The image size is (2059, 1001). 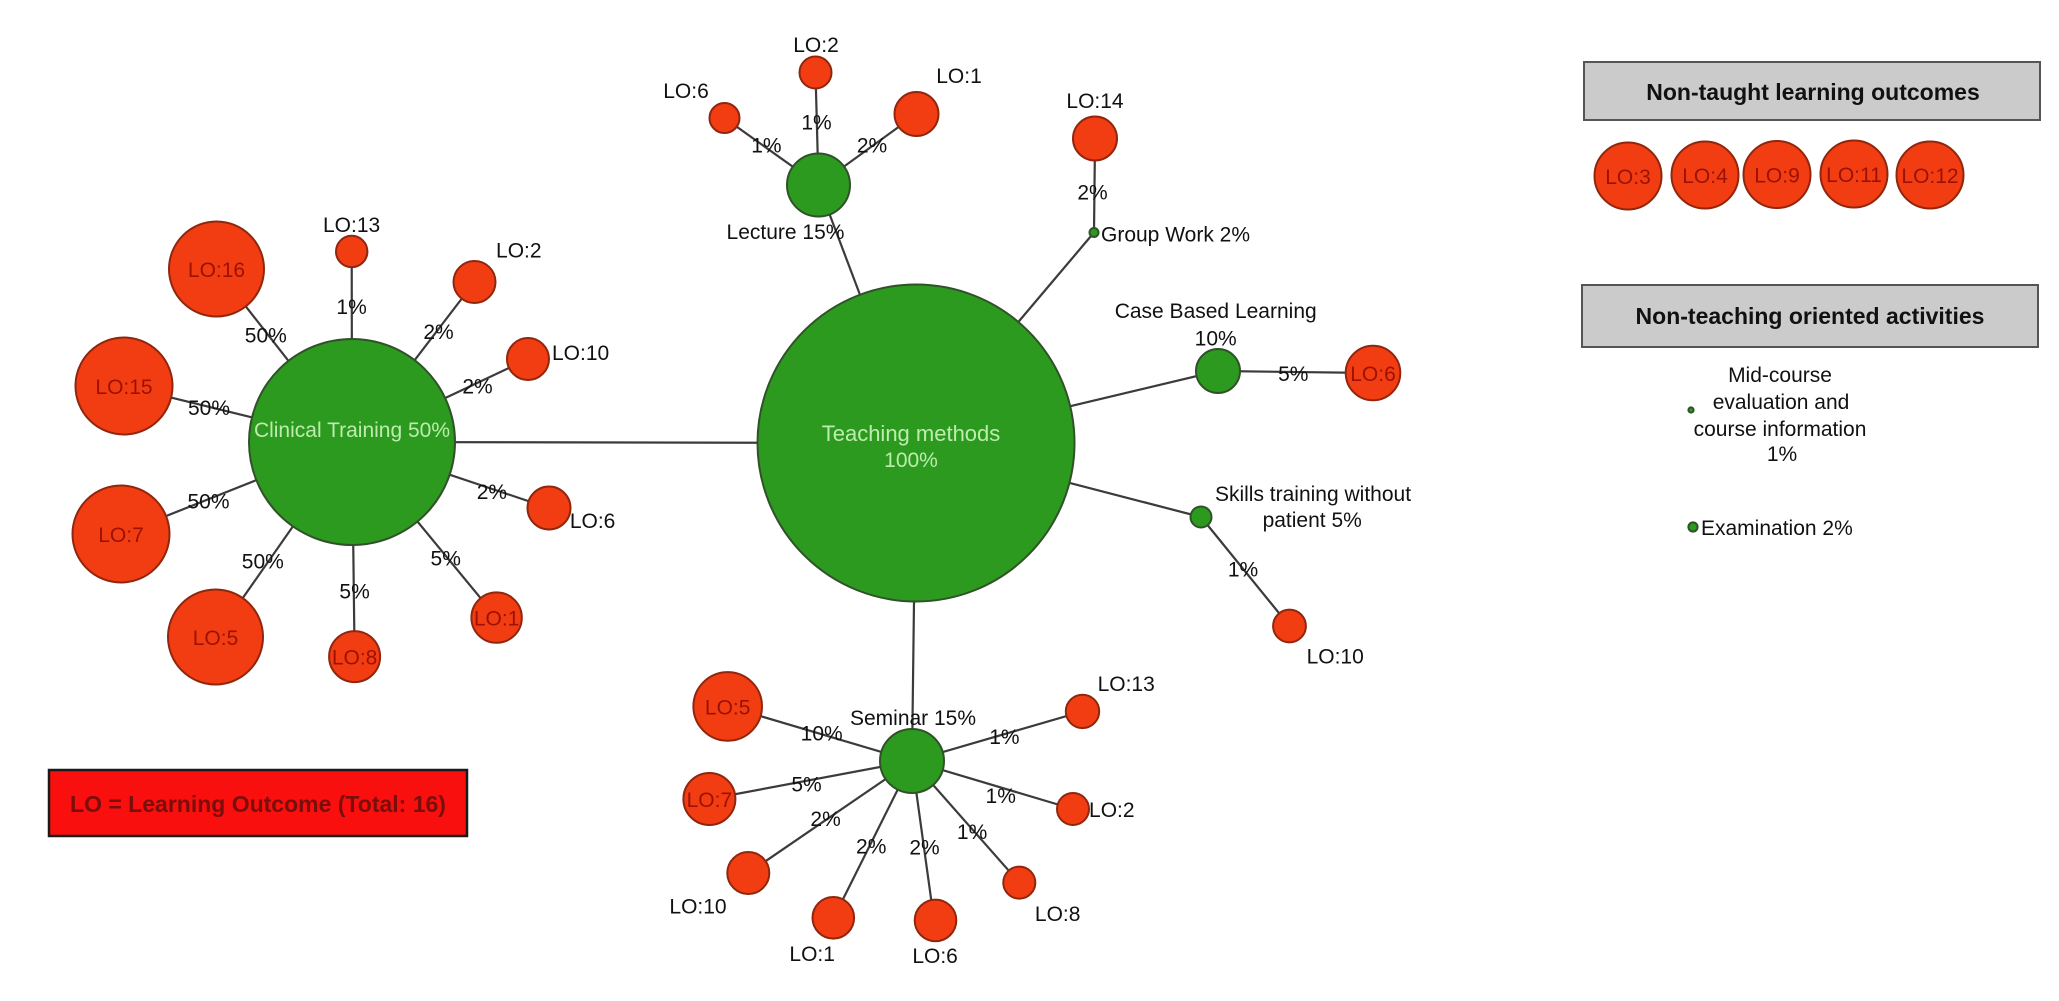 I want to click on svg-text: LO:11, so click(x=1854, y=175).